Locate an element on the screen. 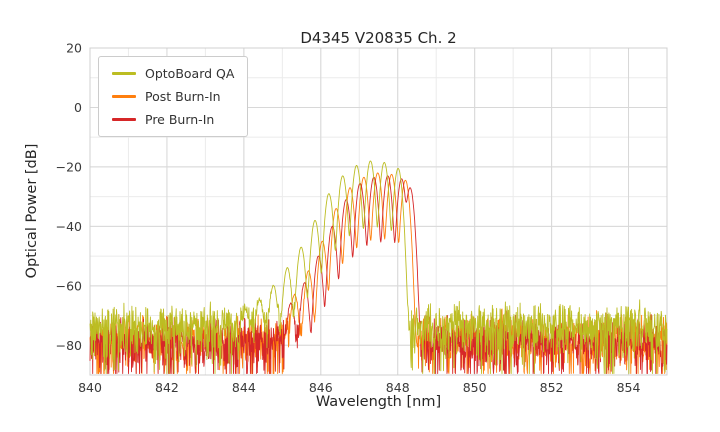  legend-item: OptoBoard QA is located at coordinates (173, 73).